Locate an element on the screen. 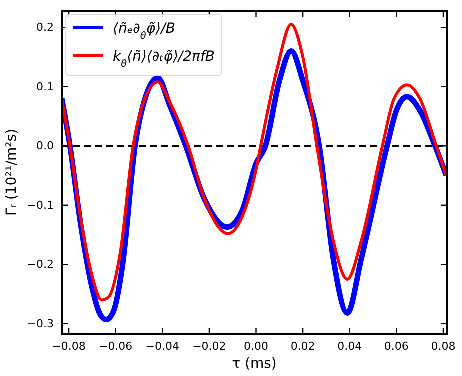 The height and width of the screenshot is (376, 462). legend-label: ⟨ñₑ∂$_{θ}$φ̃⟩/B is located at coordinates (144, 31).